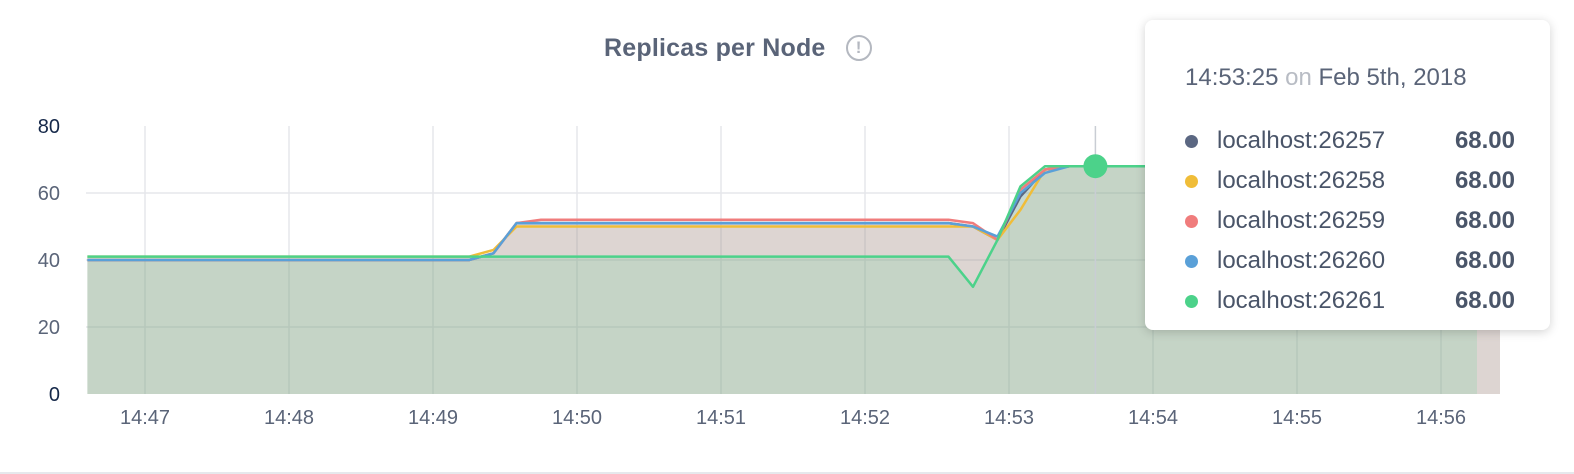 The width and height of the screenshot is (1574, 474). I want to click on tooltip-row: localhost:26257 68.00, so click(1350, 141).